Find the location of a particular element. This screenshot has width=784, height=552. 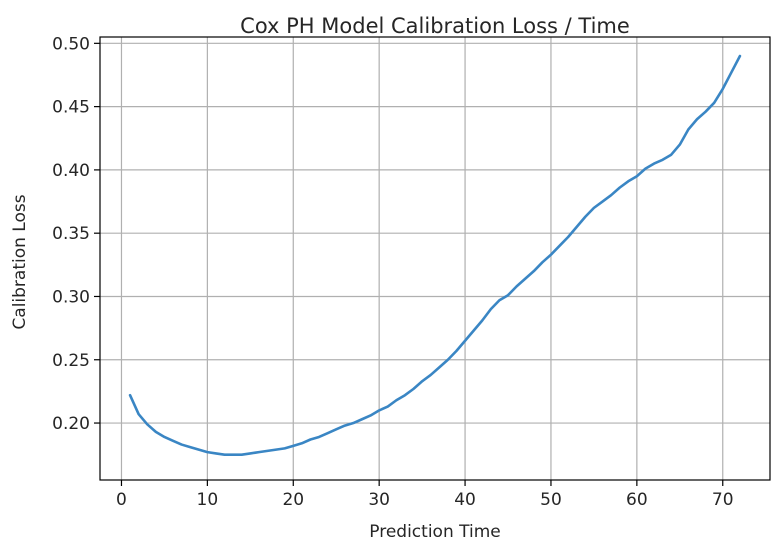

x-tick-label: 0 is located at coordinates (121, 500).